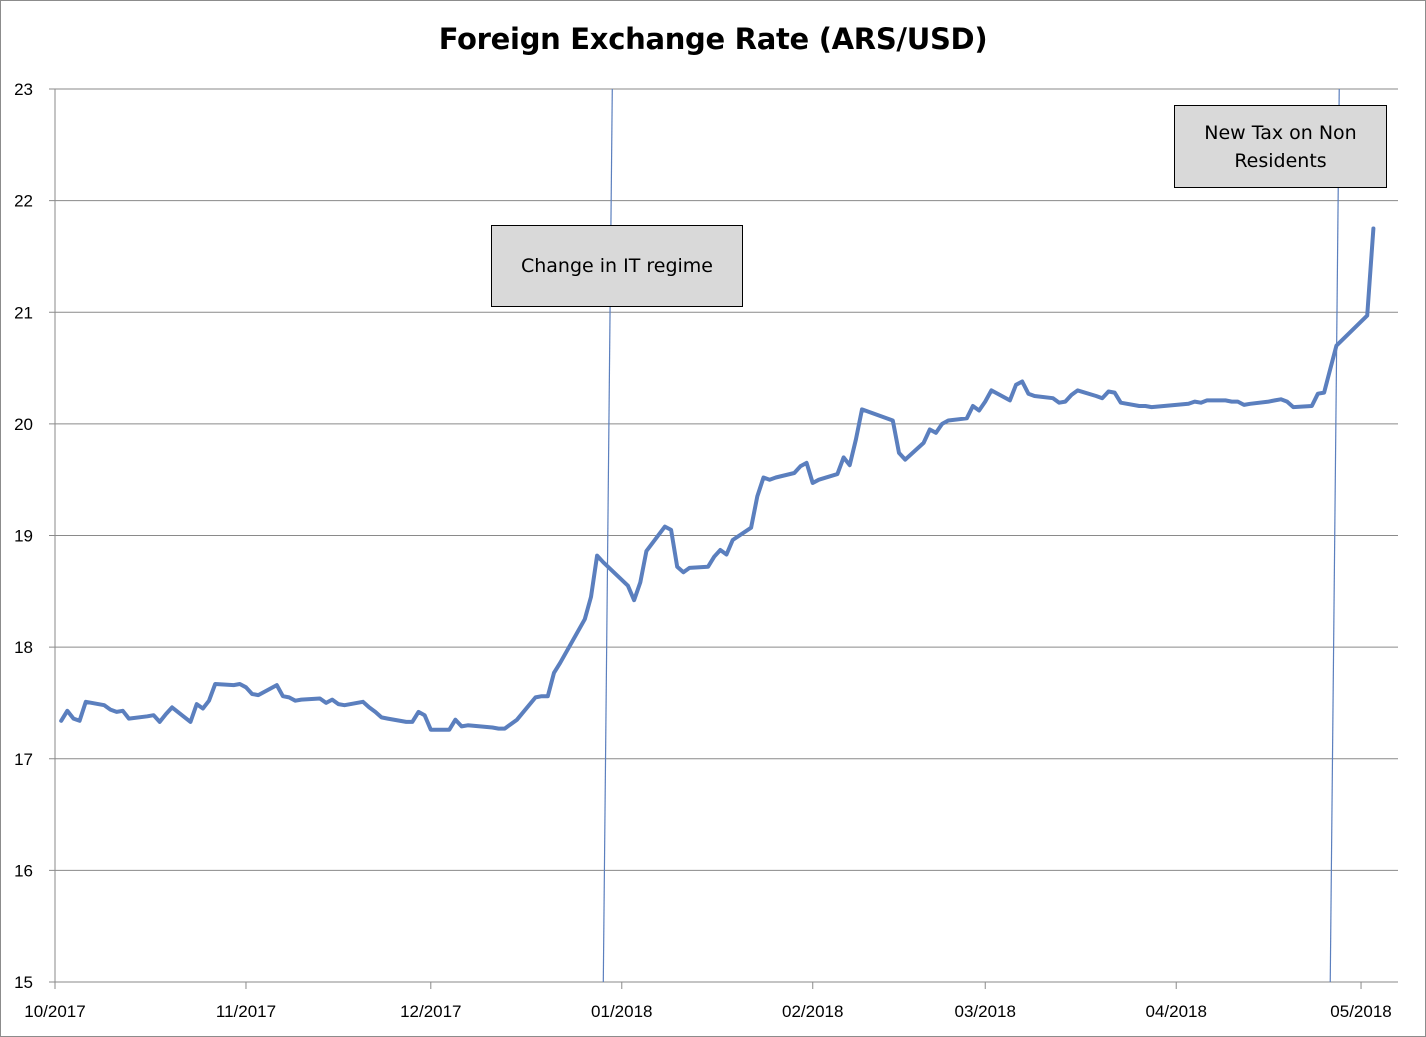 This screenshot has width=1426, height=1037. I want to click on event-line, so click(1334, 535).